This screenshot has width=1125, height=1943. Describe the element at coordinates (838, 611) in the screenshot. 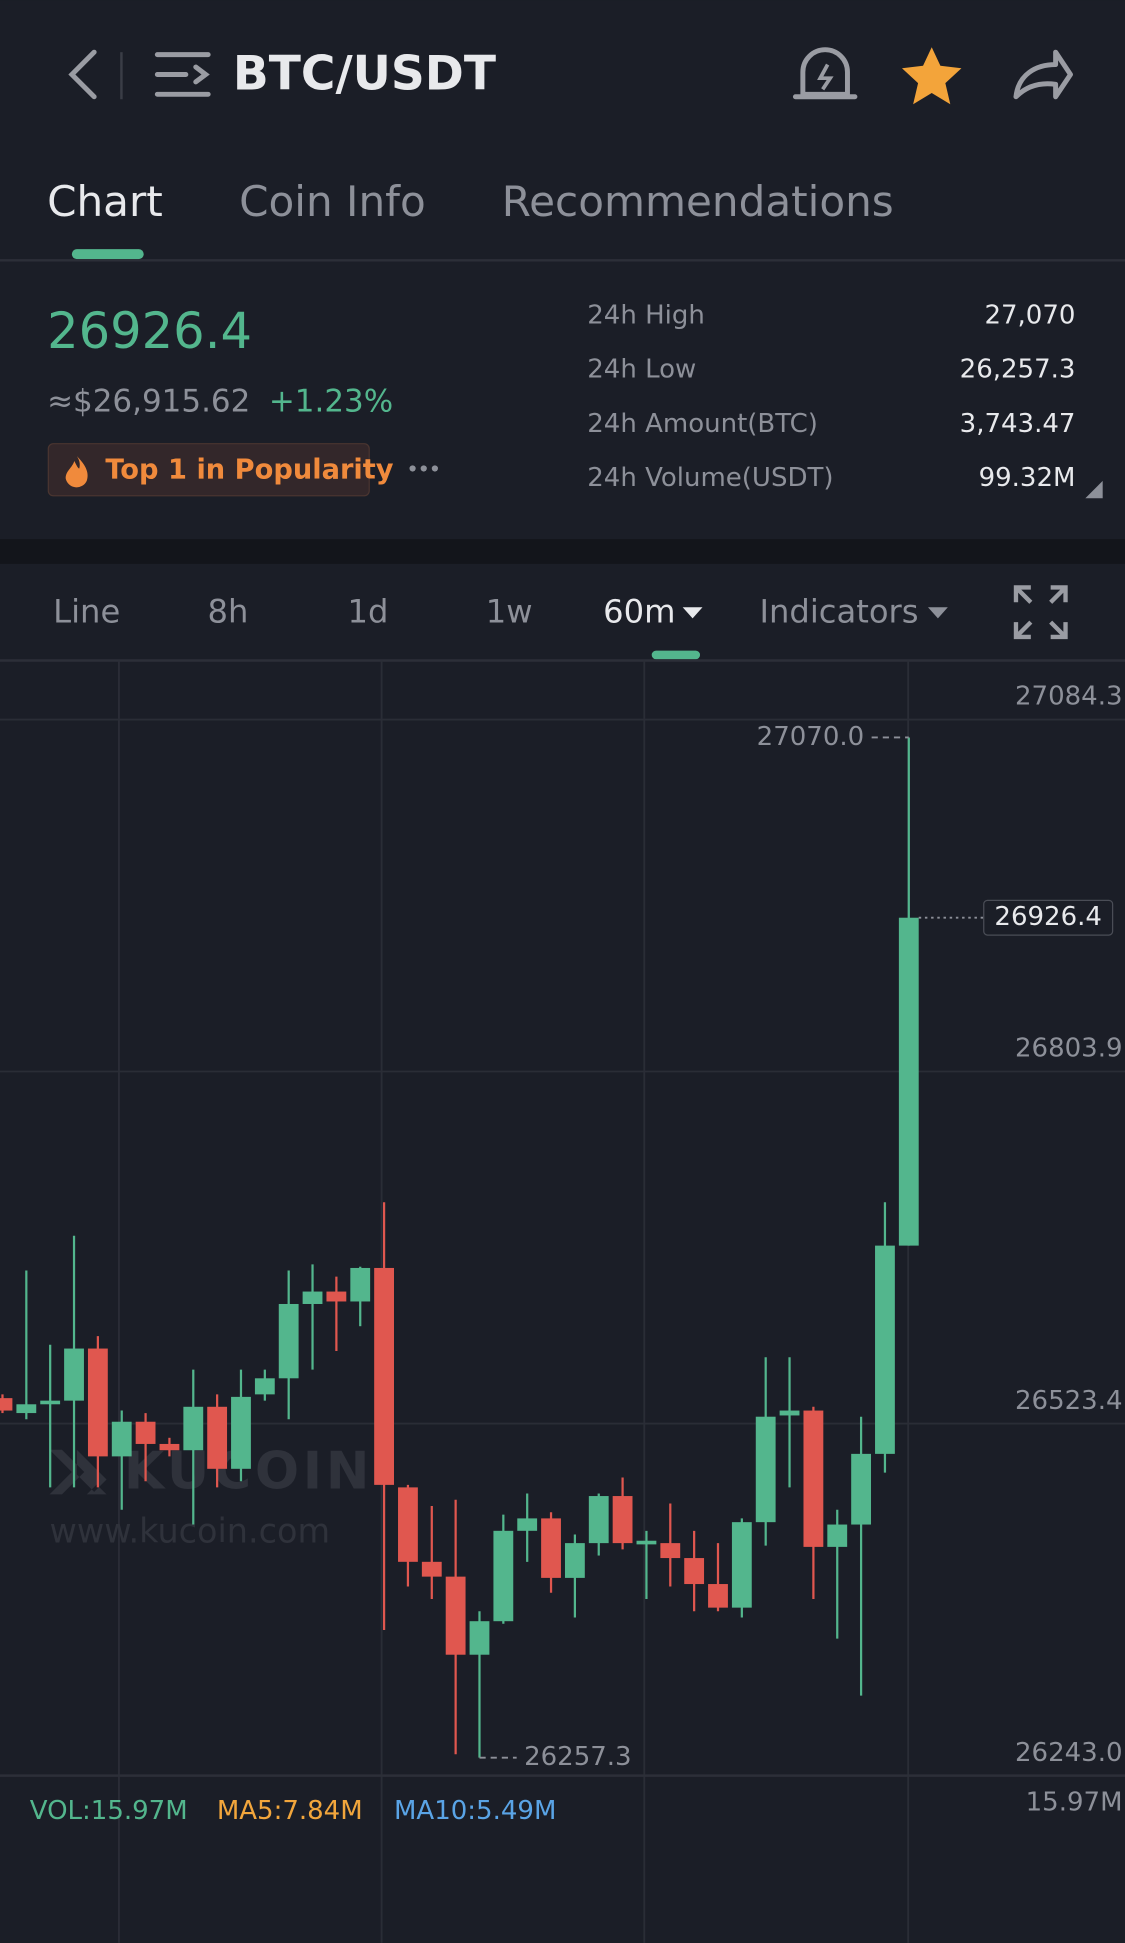

I see `indicators-button: Indicators` at that location.